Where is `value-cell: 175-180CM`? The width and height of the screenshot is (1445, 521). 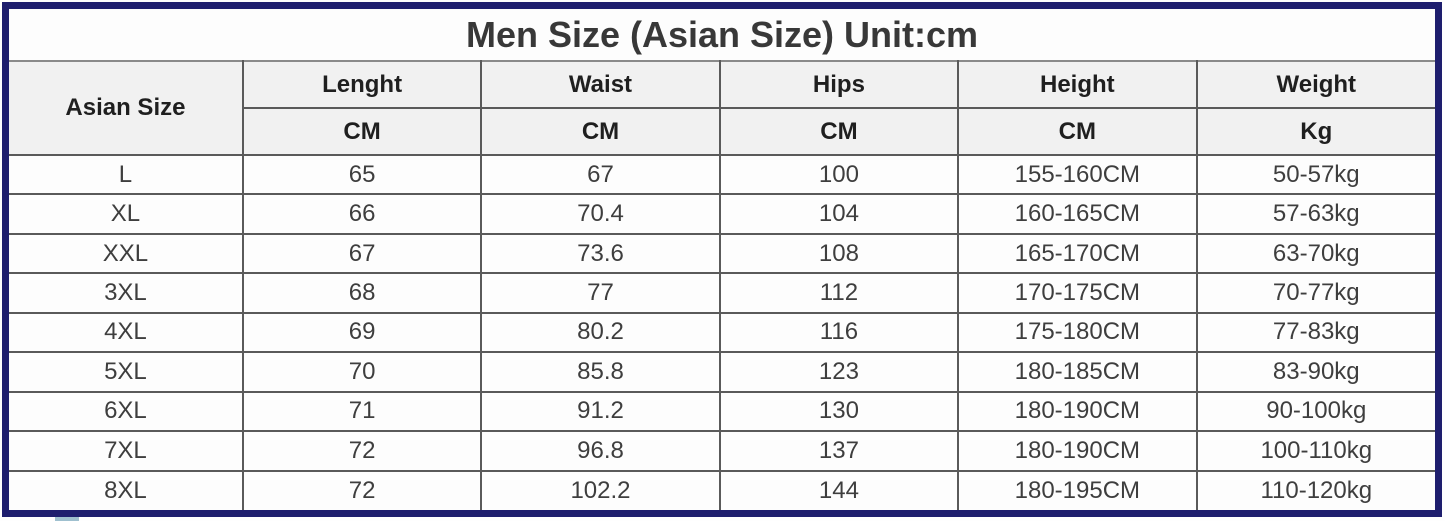
value-cell: 175-180CM is located at coordinates (1077, 332).